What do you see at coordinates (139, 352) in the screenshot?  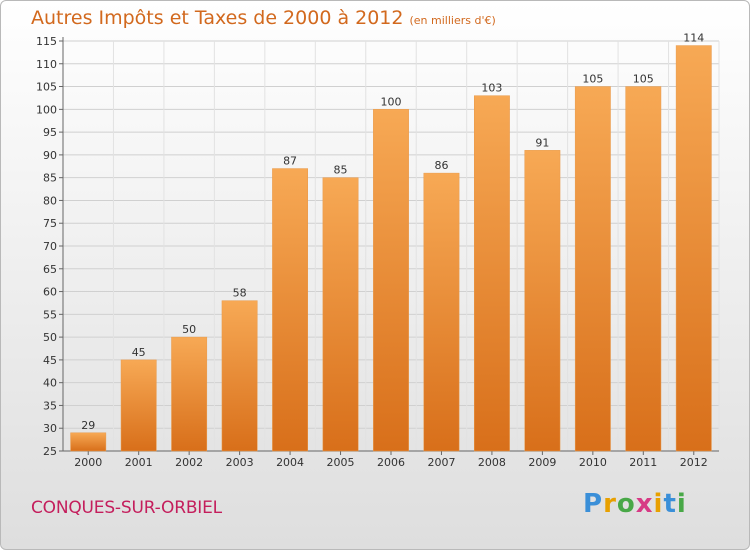 I see `bar-value-label: 45` at bounding box center [139, 352].